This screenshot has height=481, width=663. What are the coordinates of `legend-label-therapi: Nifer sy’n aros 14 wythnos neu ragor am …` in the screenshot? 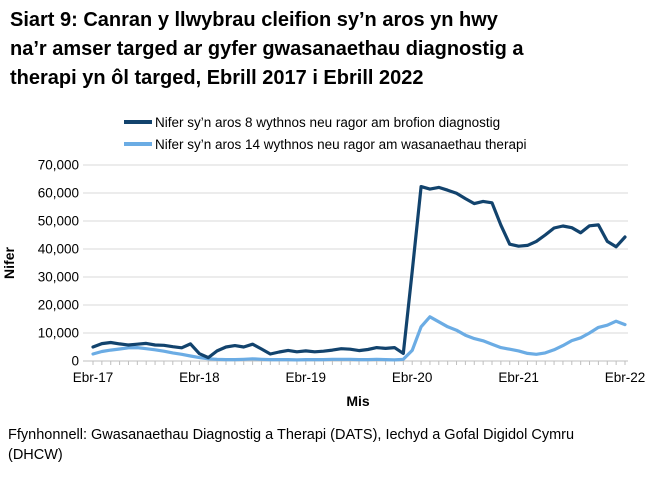 It's located at (341, 144).